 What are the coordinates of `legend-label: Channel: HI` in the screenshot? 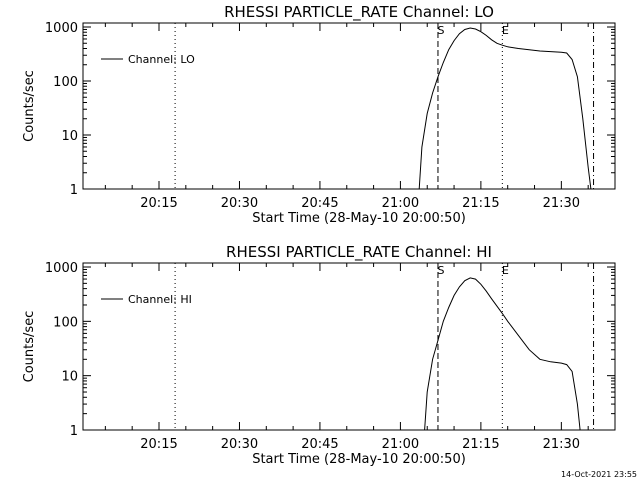 It's located at (160, 299).